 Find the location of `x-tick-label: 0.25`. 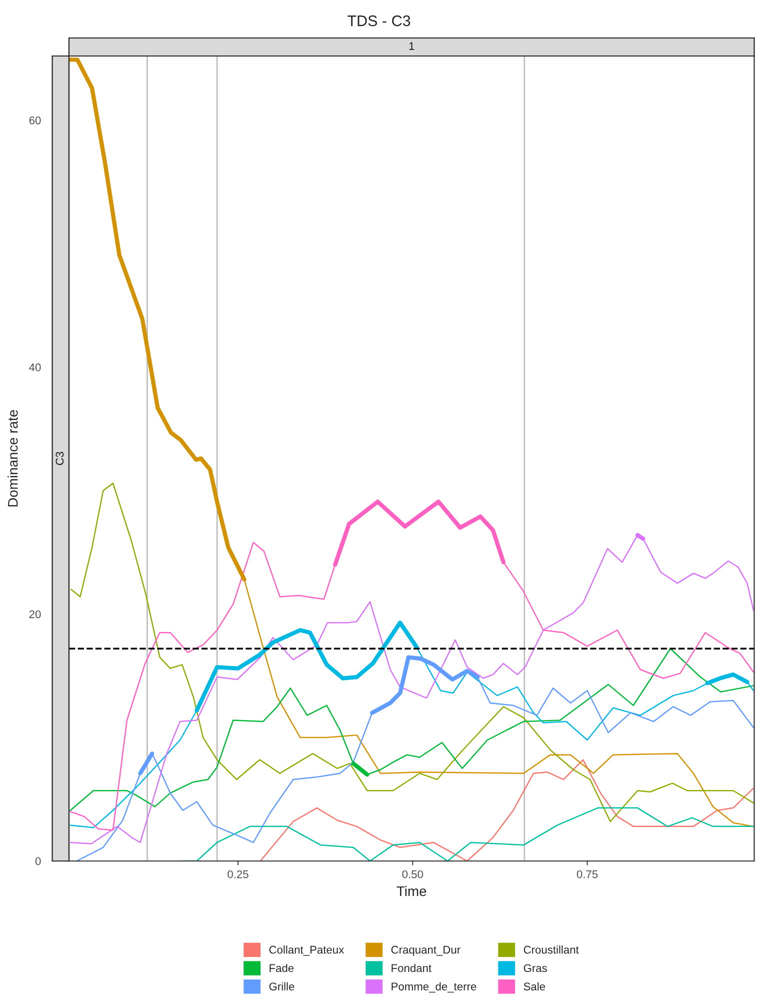

x-tick-label: 0.25 is located at coordinates (238, 874).